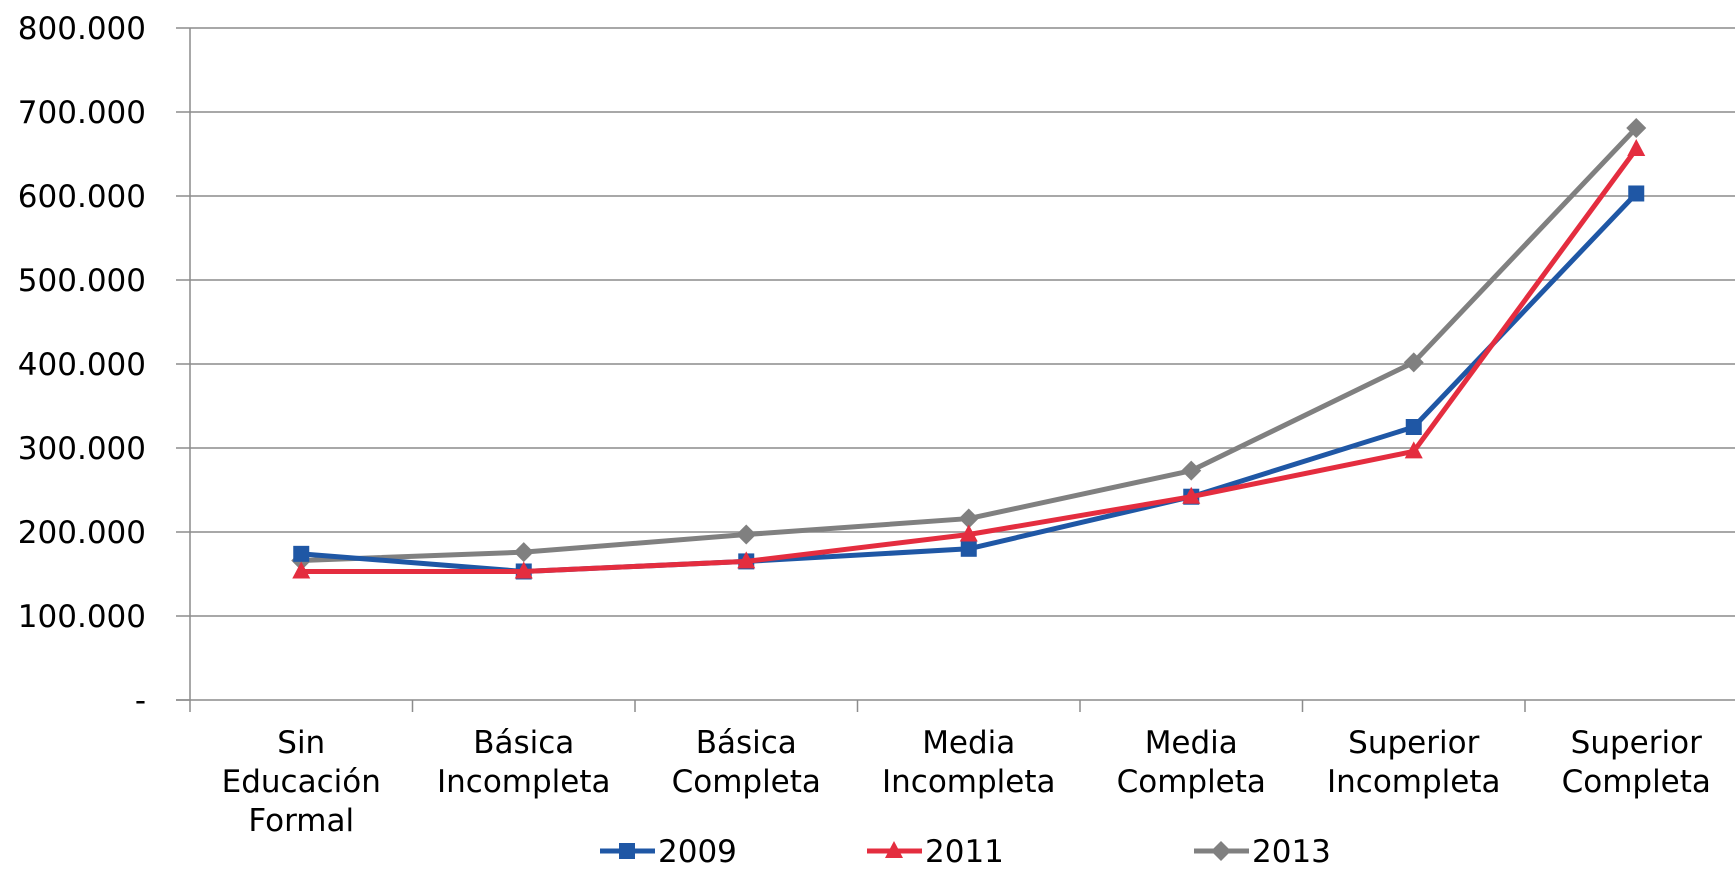 This screenshot has width=1735, height=885. Describe the element at coordinates (301, 743) in the screenshot. I see `x-category-label-line: Sin` at that location.